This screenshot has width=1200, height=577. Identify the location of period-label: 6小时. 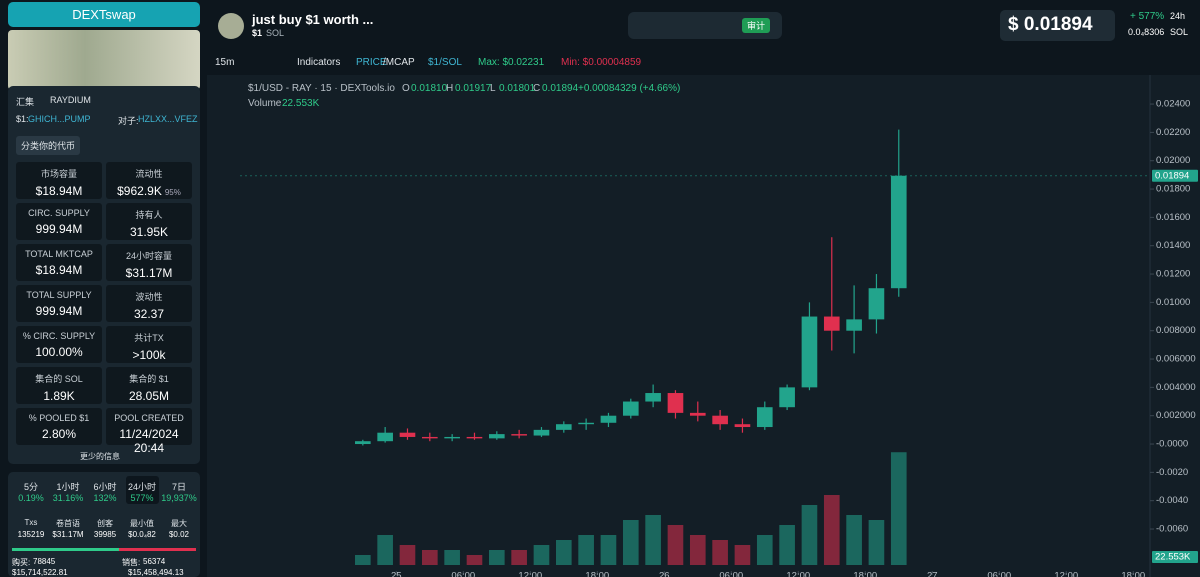
(105, 487).